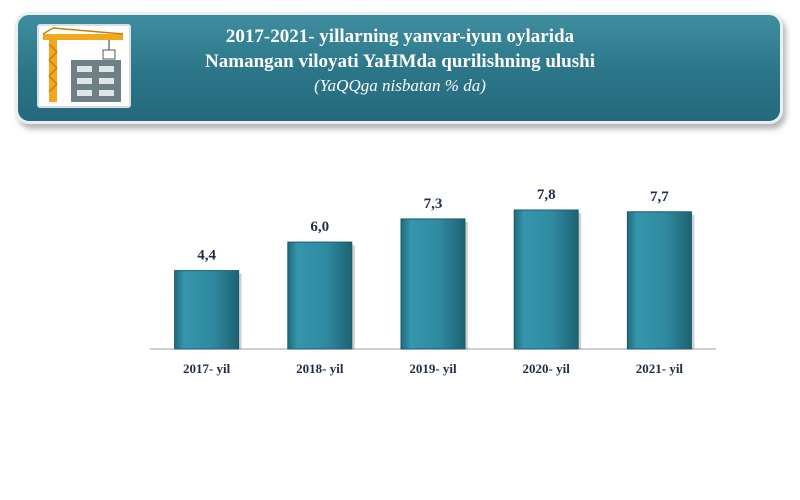 This screenshot has width=800, height=500. I want to click on x-tick-label-3: 2019- yil, so click(433, 368).